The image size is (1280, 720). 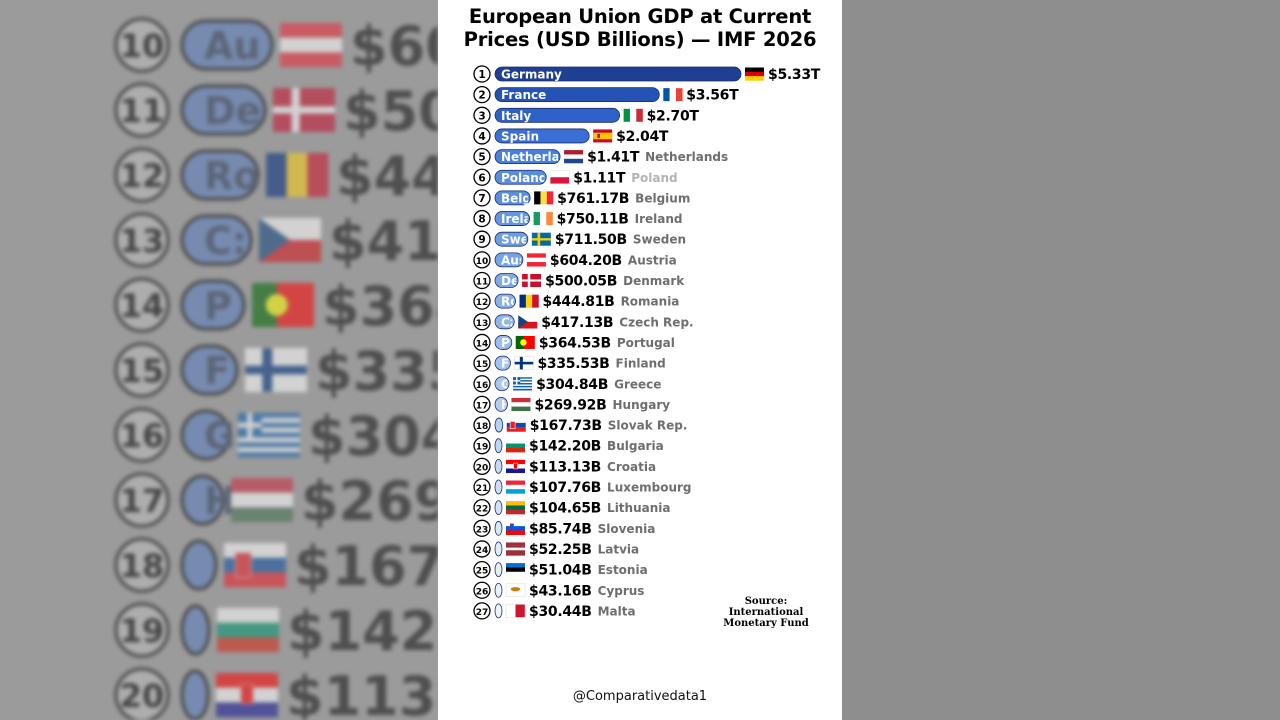 I want to click on greece-flag-icon, so click(x=269, y=435).